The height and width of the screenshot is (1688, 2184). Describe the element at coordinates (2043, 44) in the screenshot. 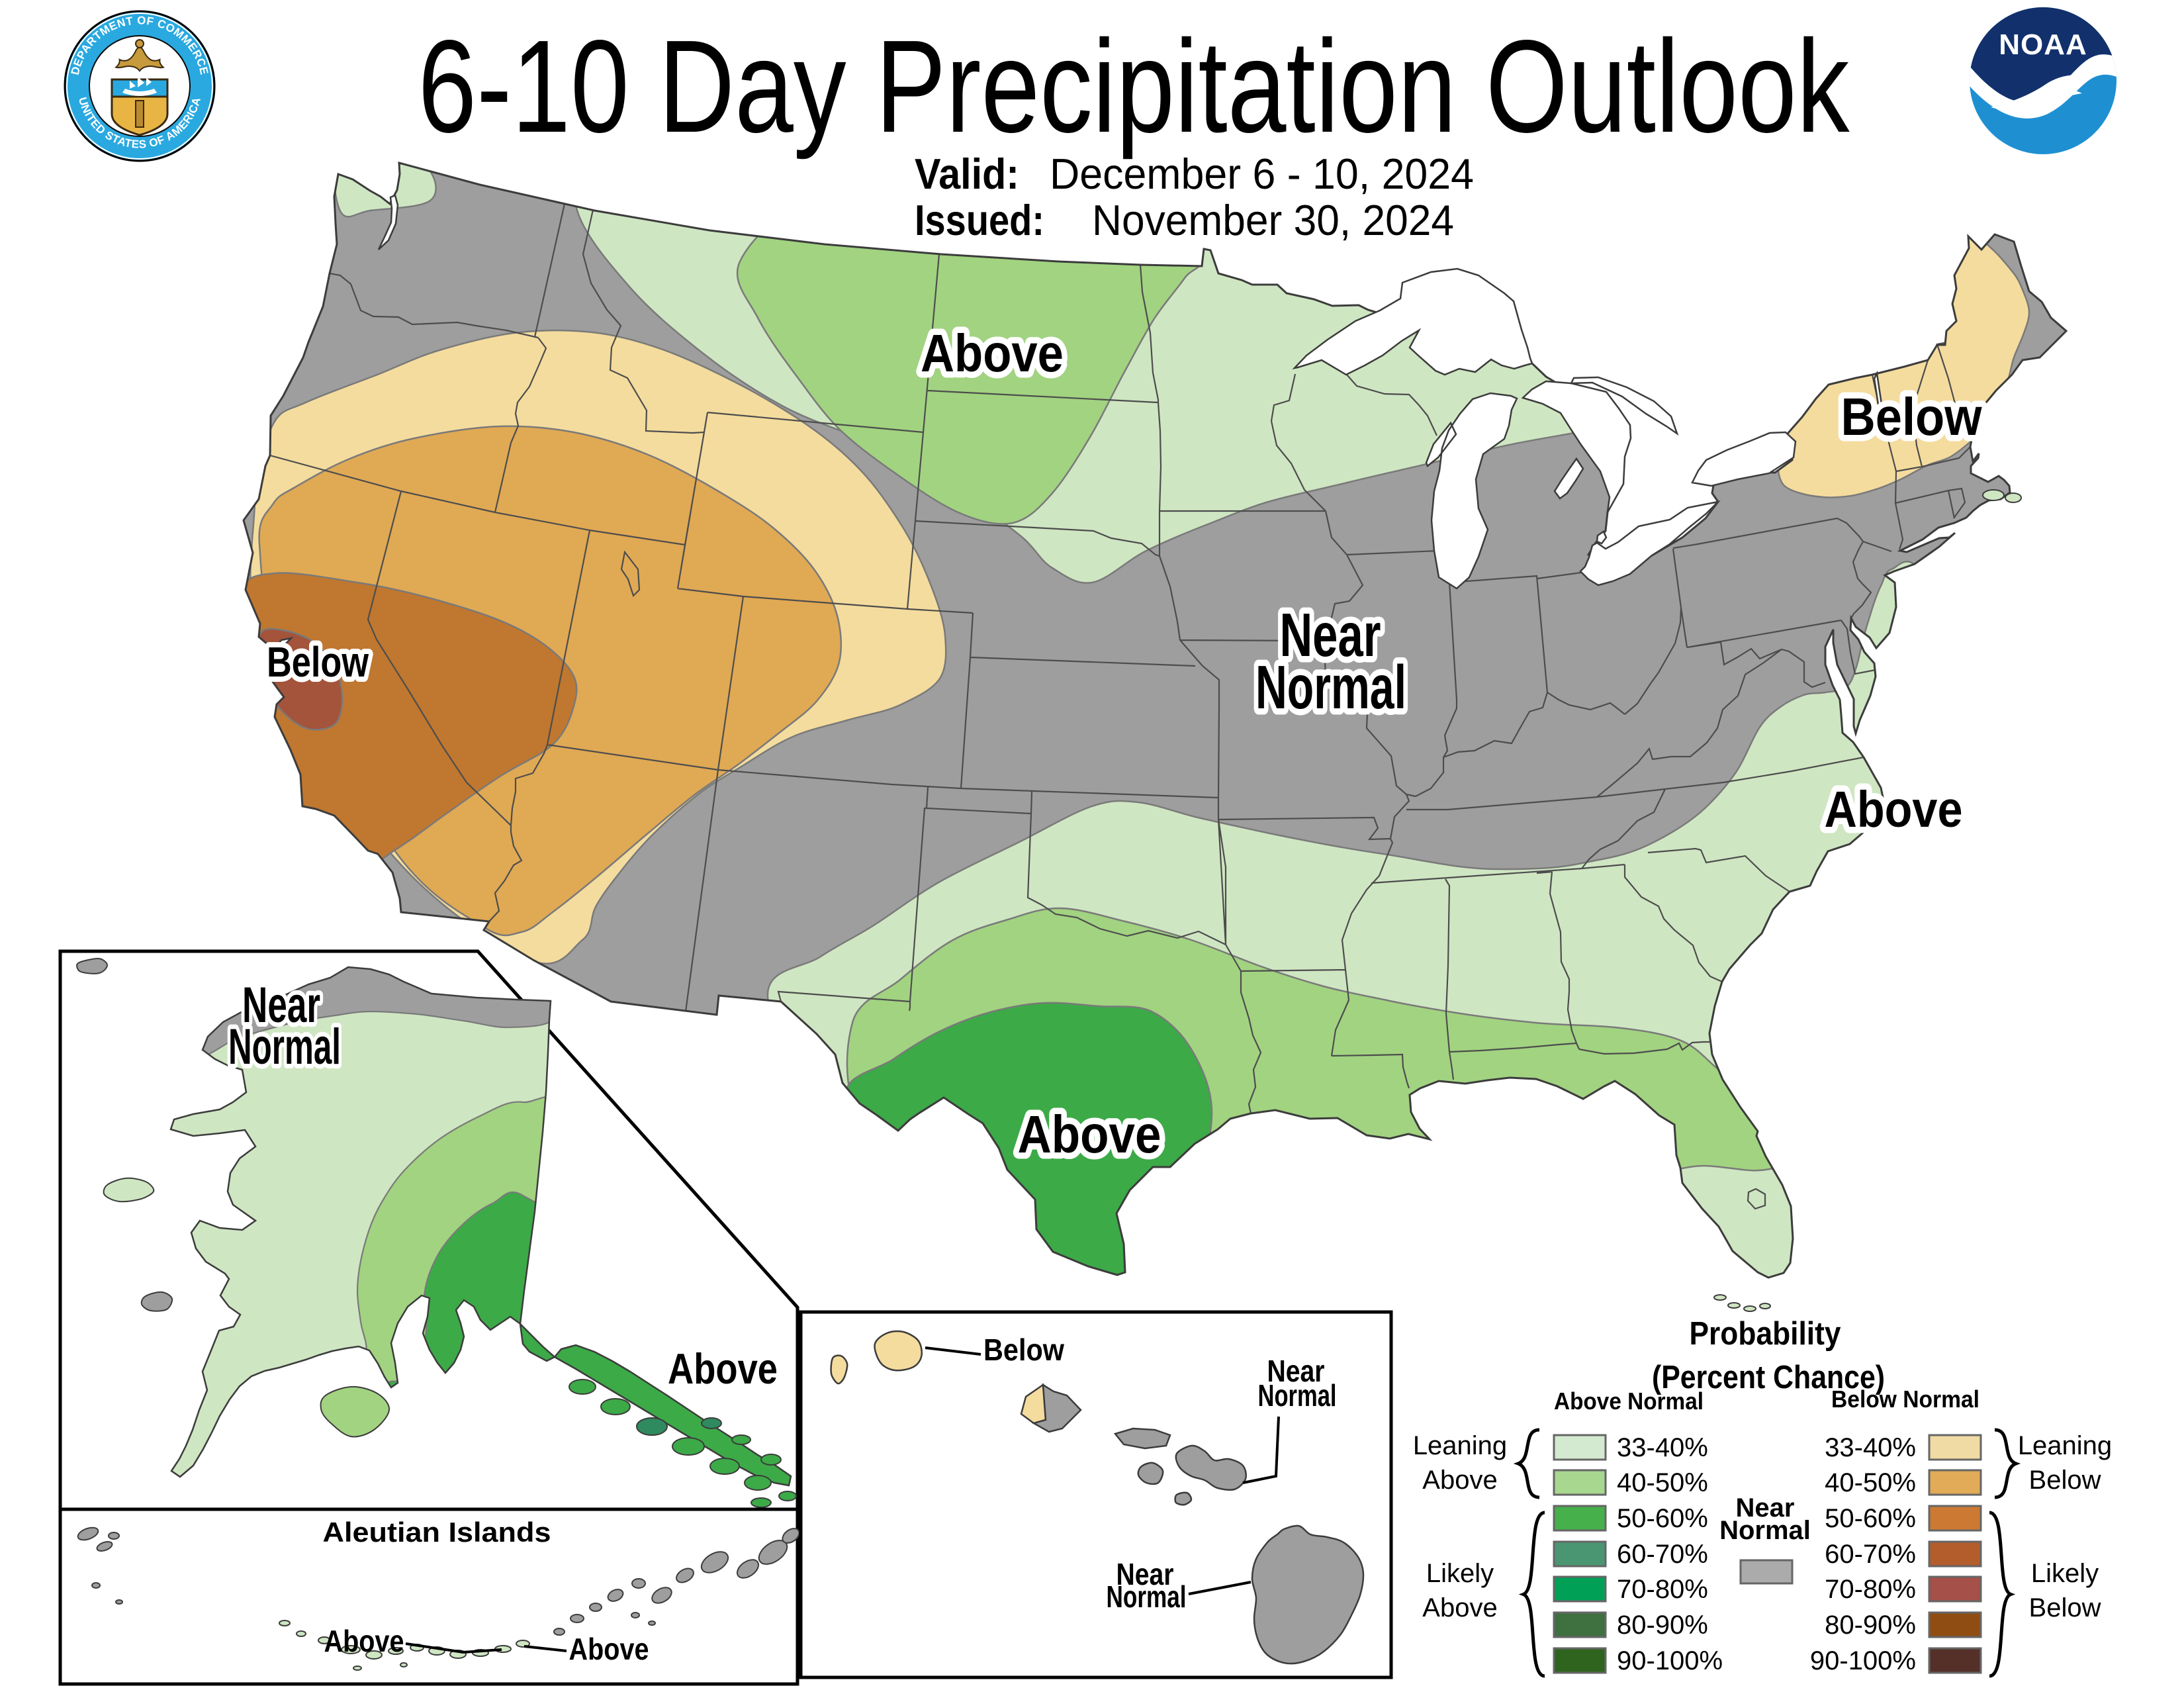

I see `svg-text: NOAA` at that location.